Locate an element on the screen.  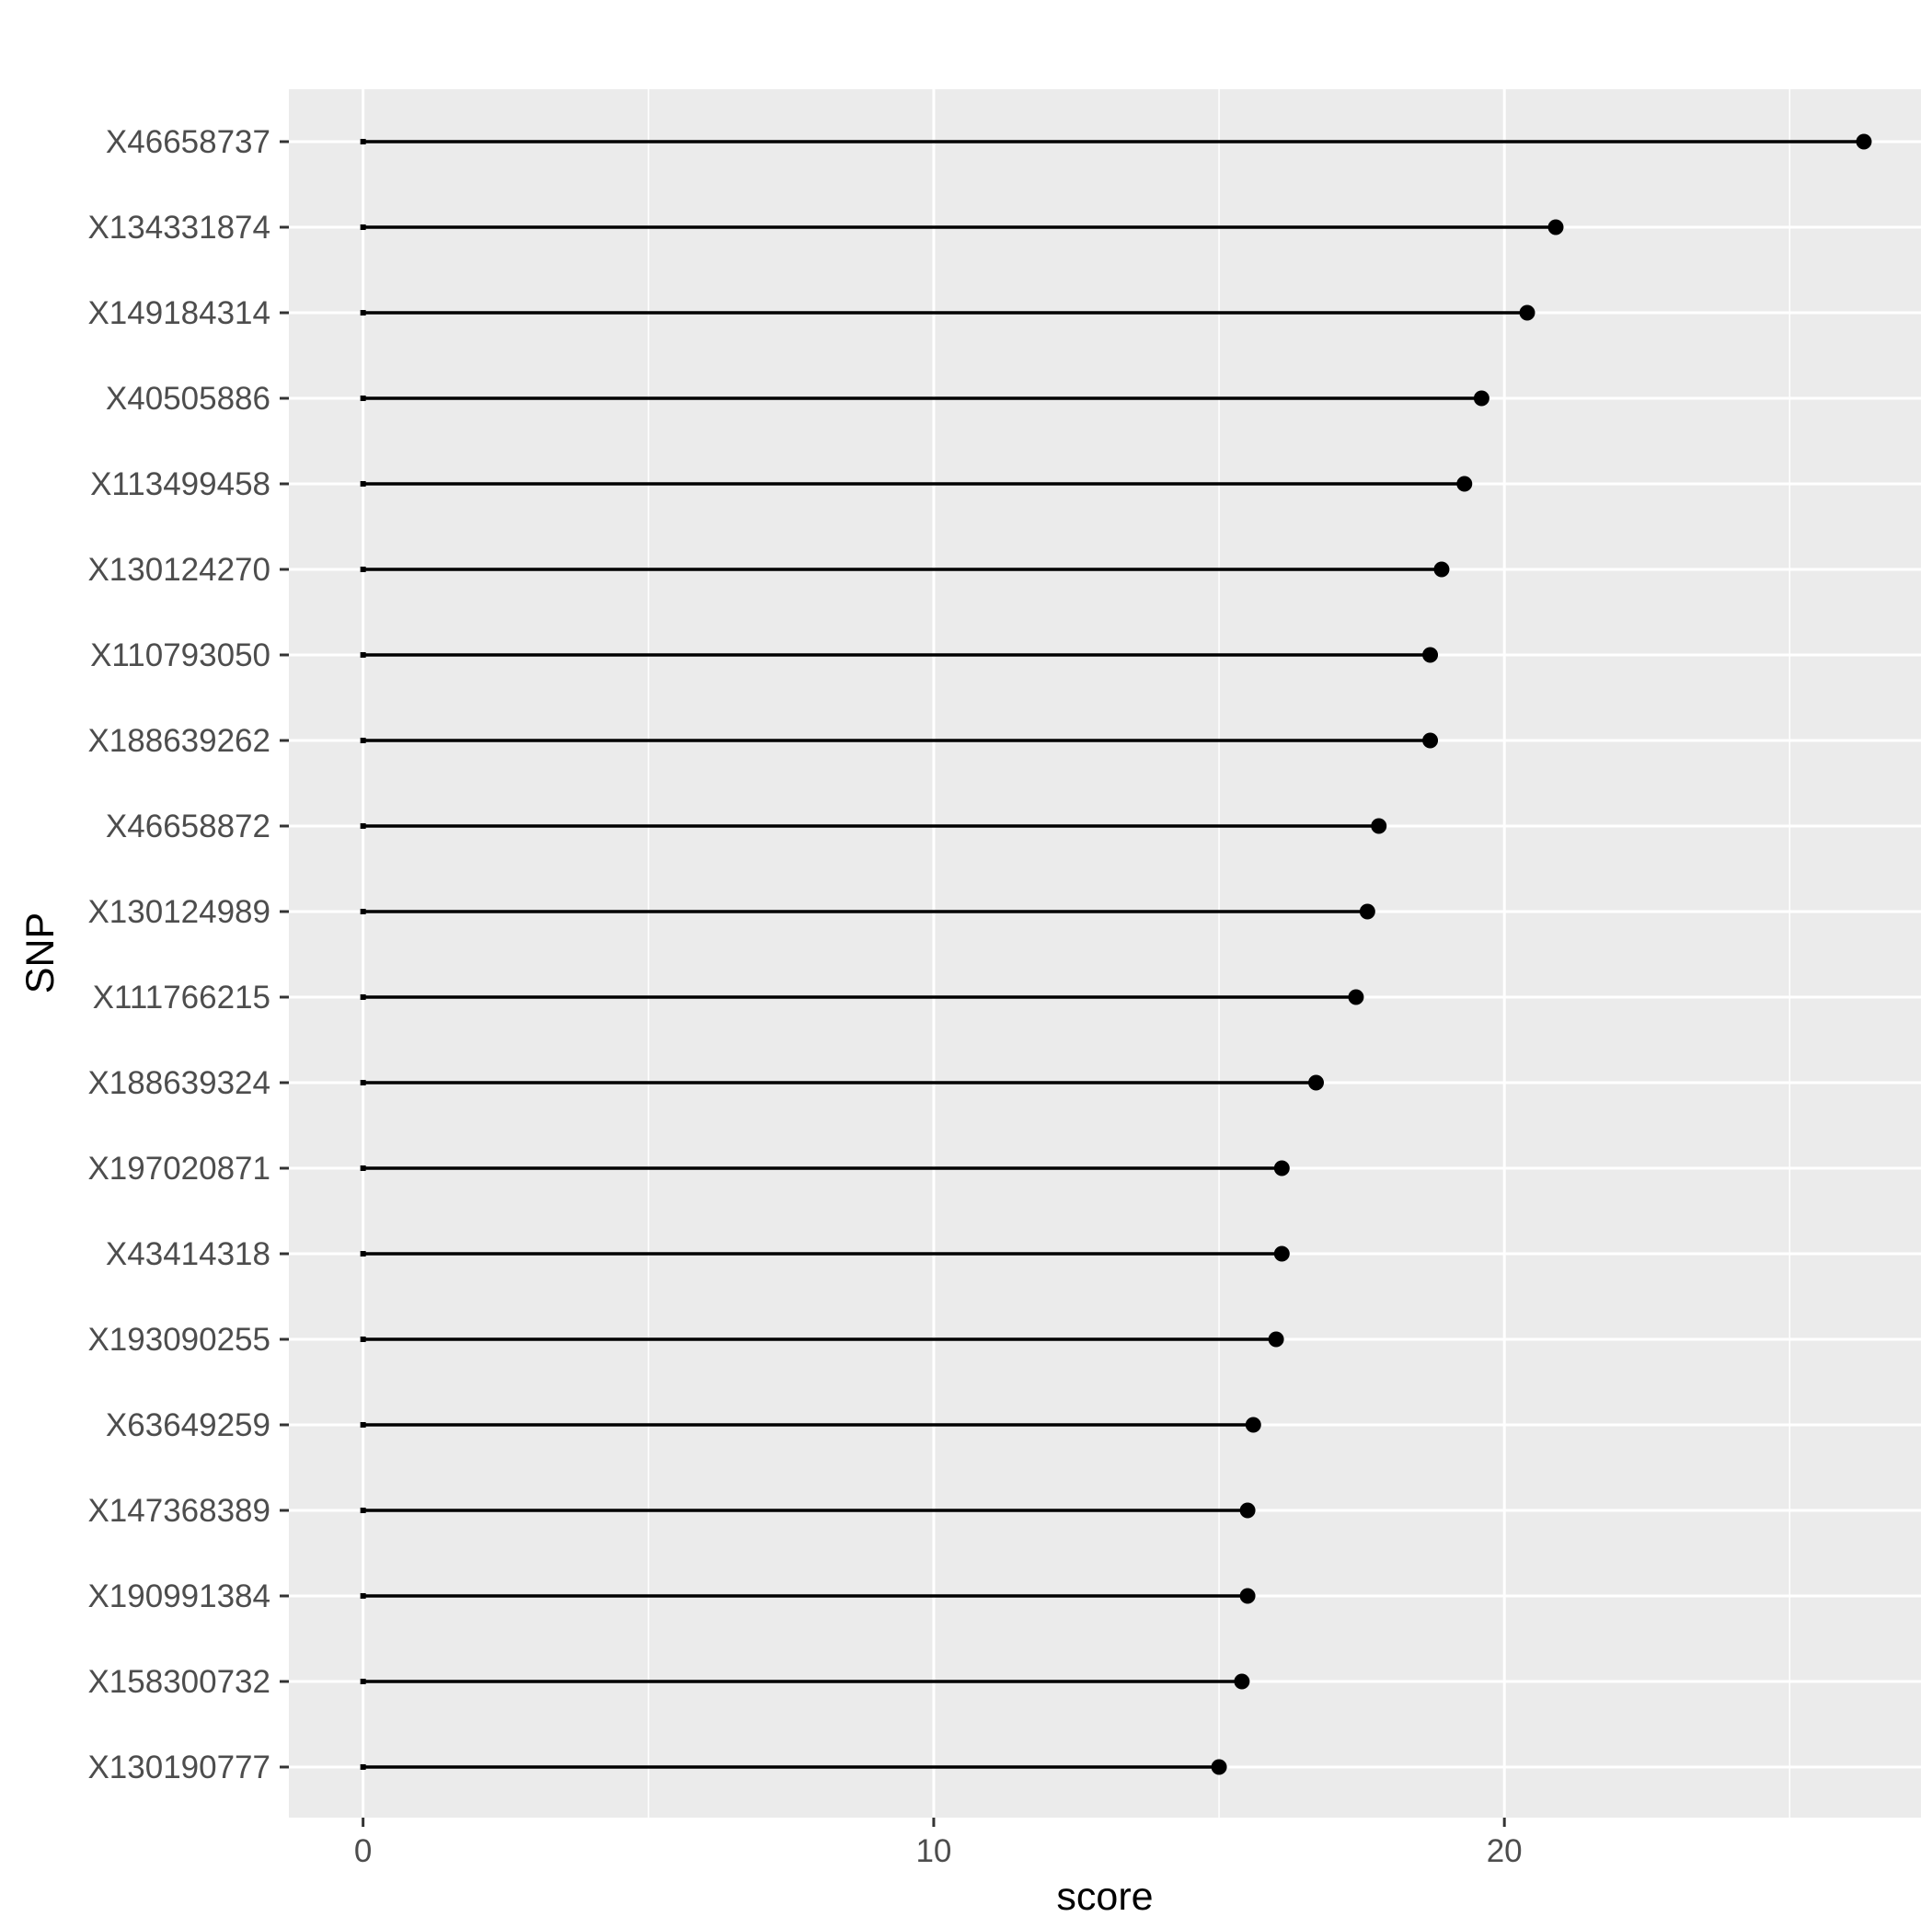
y-axis-title: SNP is located at coordinates (40, 952).